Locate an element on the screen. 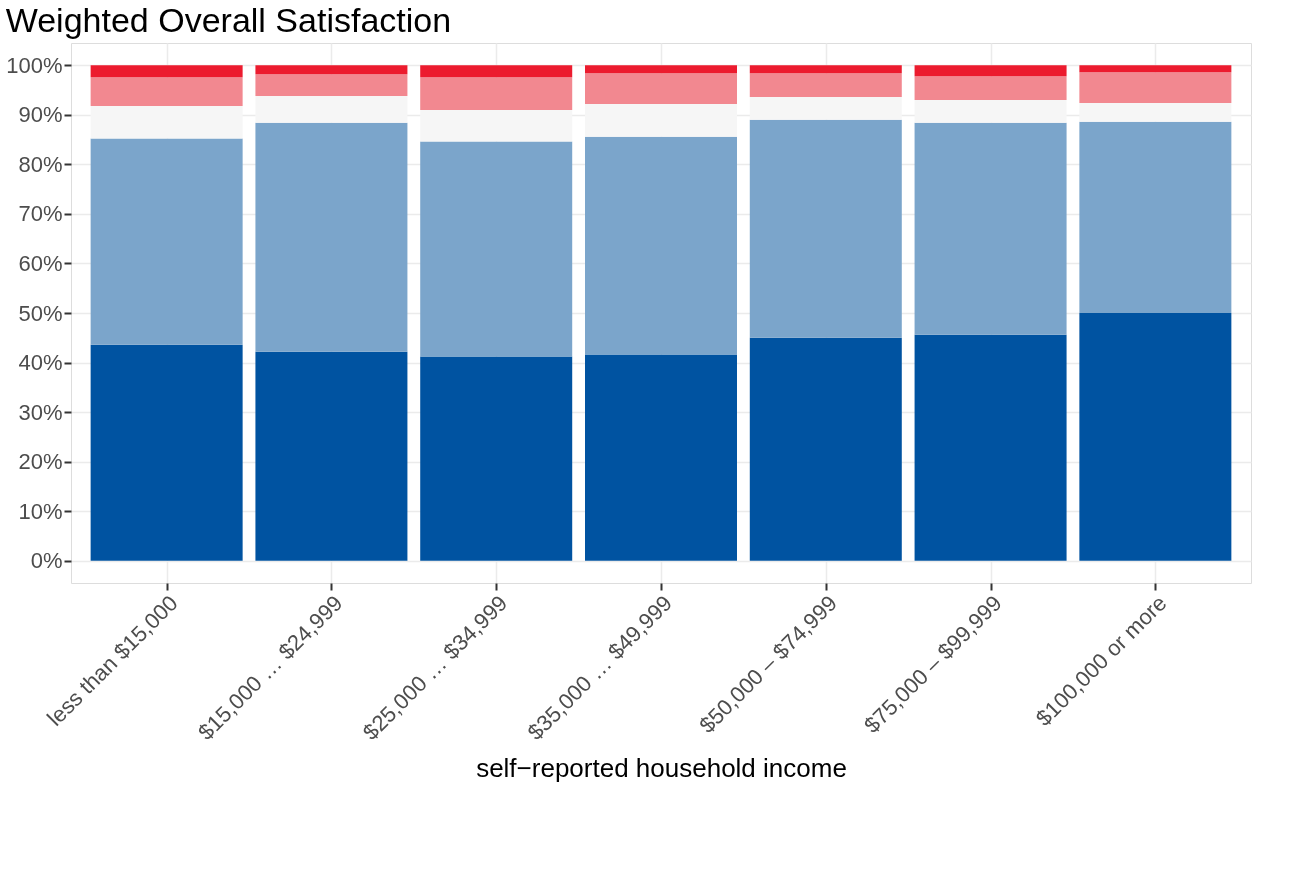 This screenshot has width=1314, height=896. y-tick-label: 10% is located at coordinates (40, 511).